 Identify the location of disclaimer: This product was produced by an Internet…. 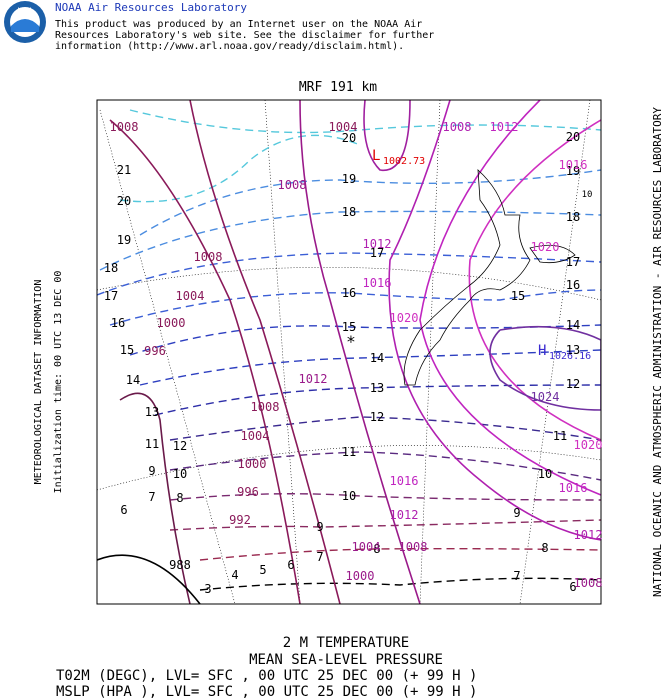
(238, 24).